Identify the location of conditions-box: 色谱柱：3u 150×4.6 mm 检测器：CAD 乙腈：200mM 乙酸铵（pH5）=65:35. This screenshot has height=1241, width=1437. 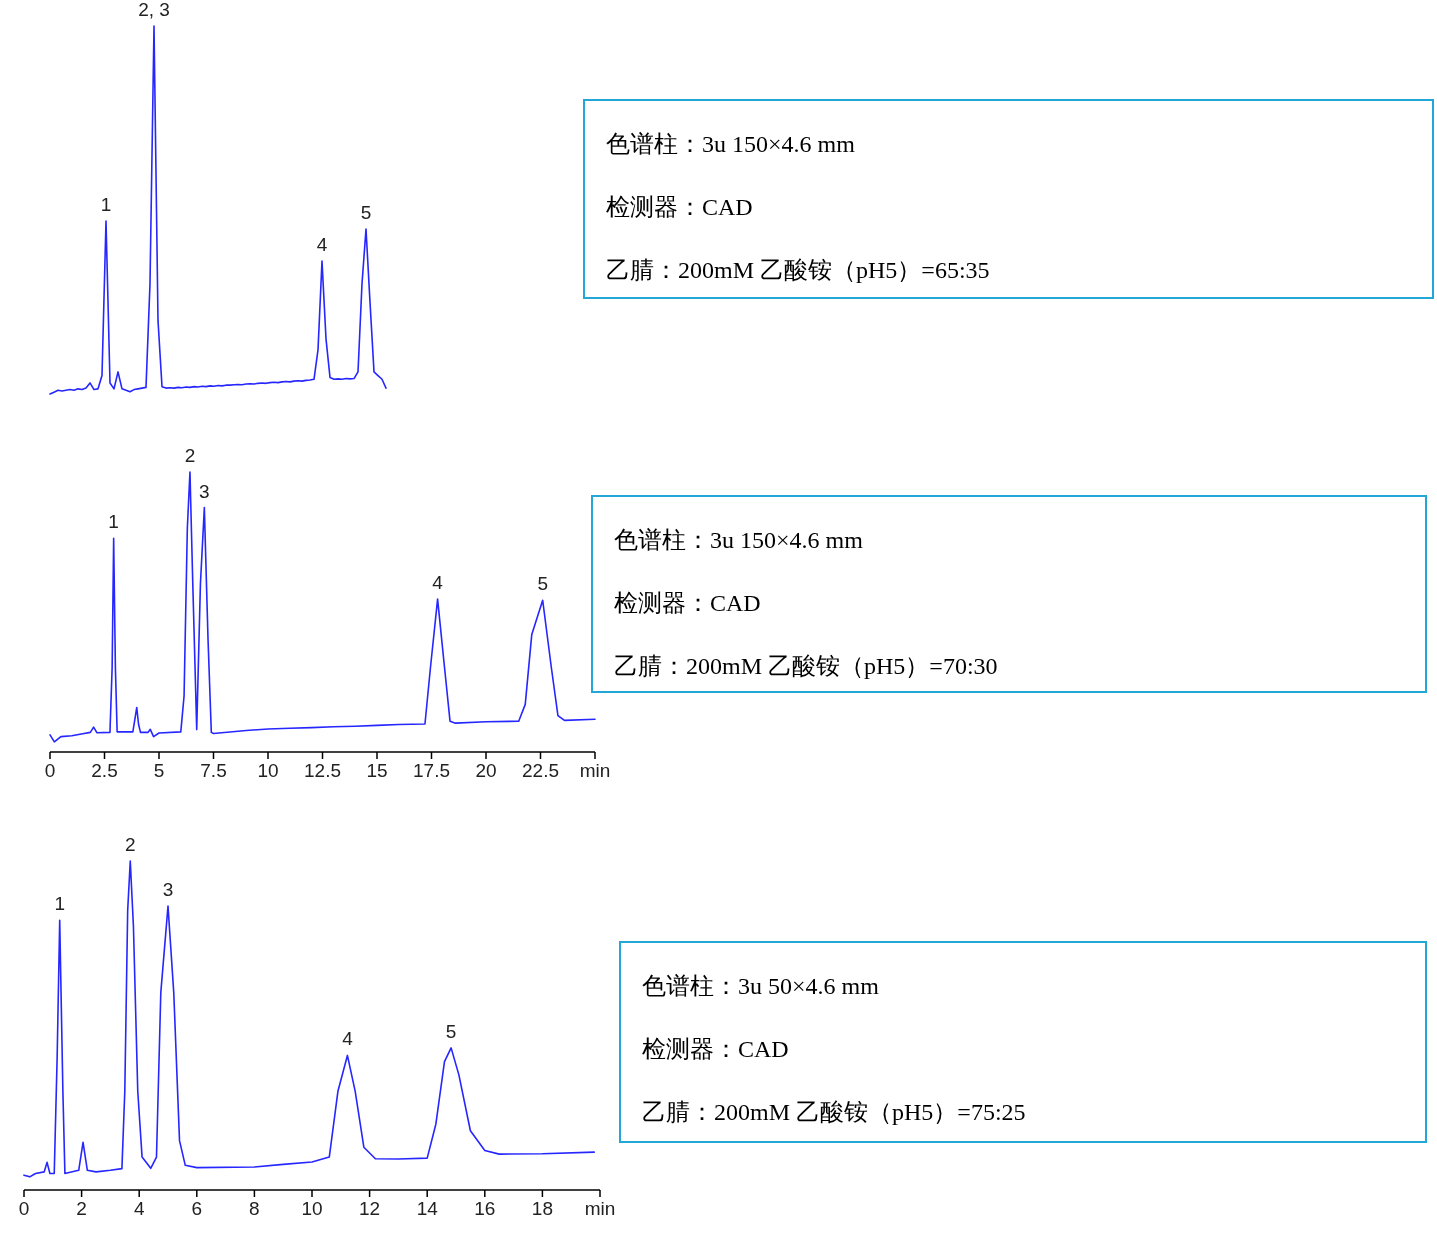
(1008, 199).